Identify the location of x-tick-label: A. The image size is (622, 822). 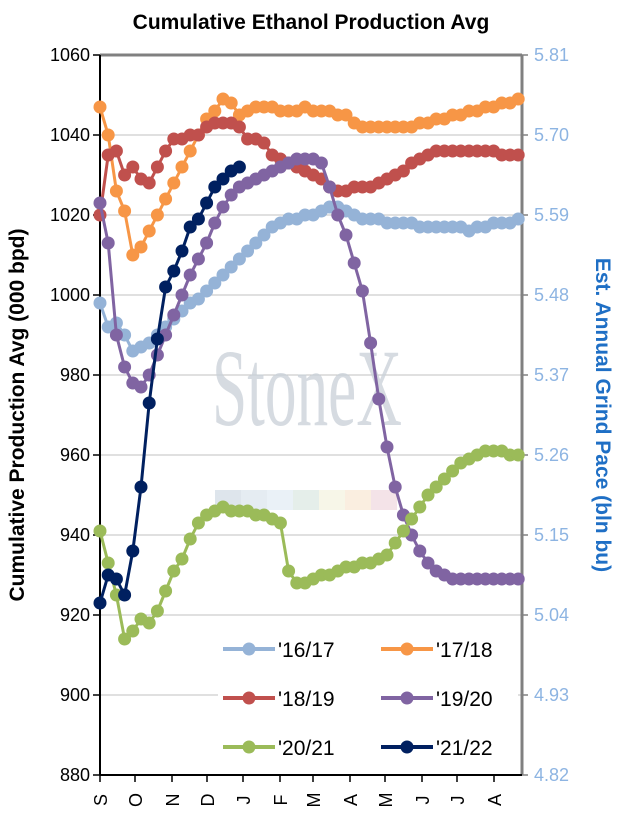
(351, 800).